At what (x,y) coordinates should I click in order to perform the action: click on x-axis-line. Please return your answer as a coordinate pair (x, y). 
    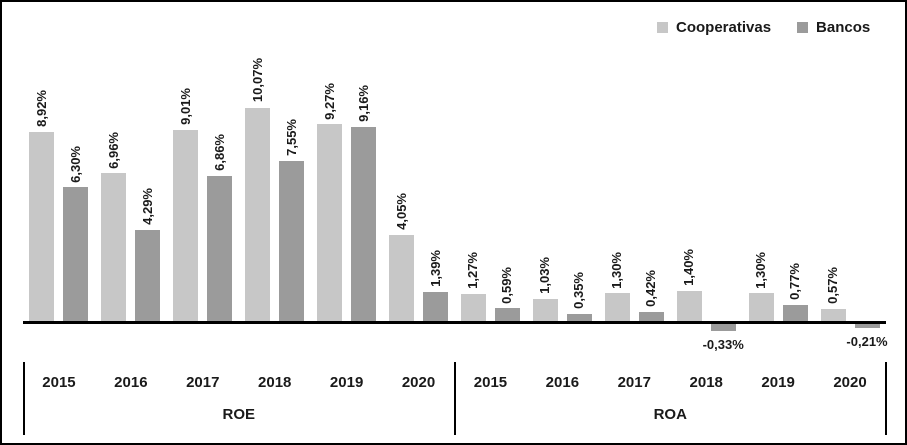
    Looking at the image, I should click on (454, 322).